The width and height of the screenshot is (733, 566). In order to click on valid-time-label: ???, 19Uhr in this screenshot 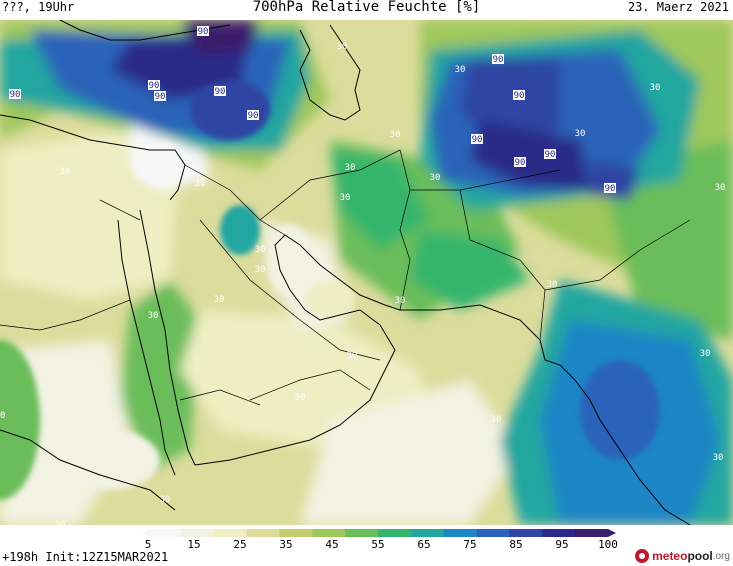, I will do `click(38, 7)`.